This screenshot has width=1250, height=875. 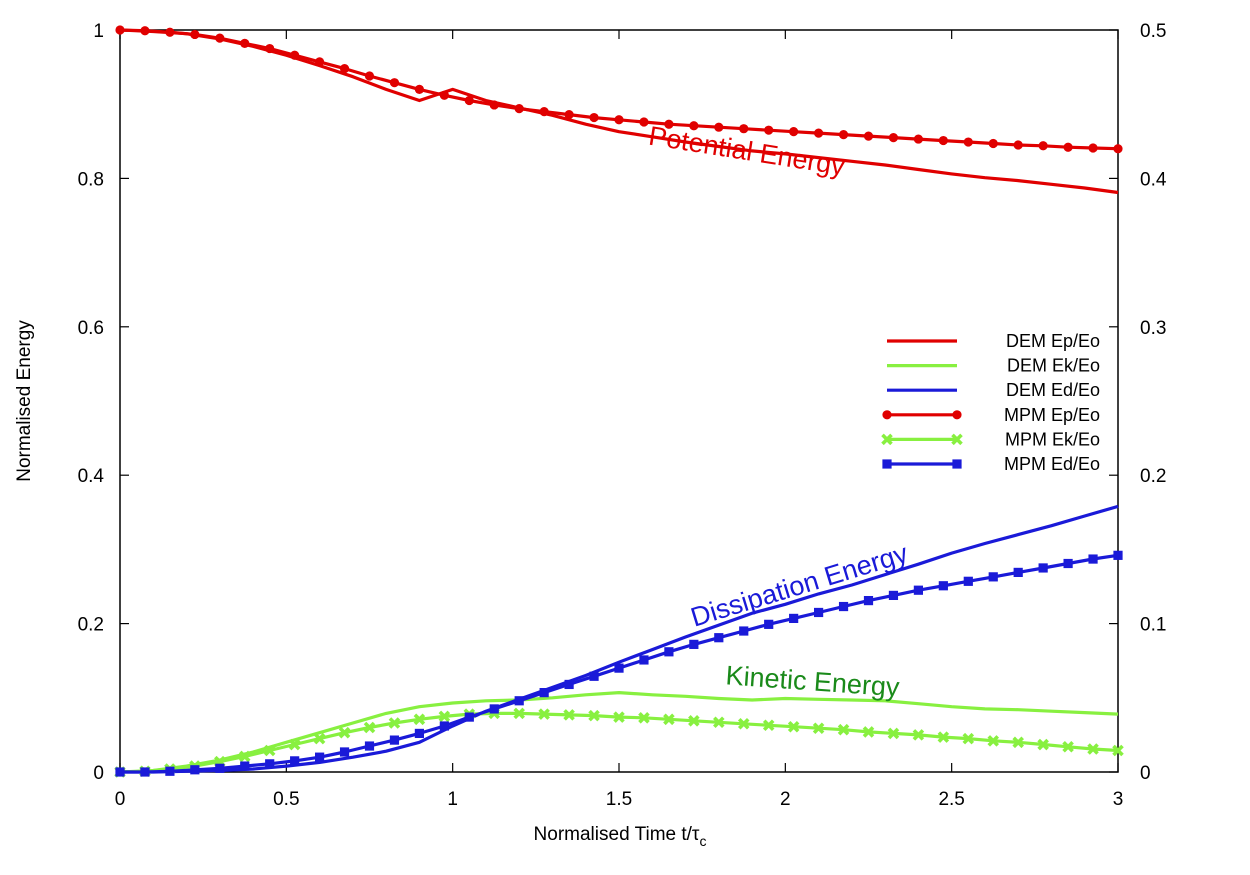 I want to click on y-tick-label: 0.4, so click(x=91, y=476).